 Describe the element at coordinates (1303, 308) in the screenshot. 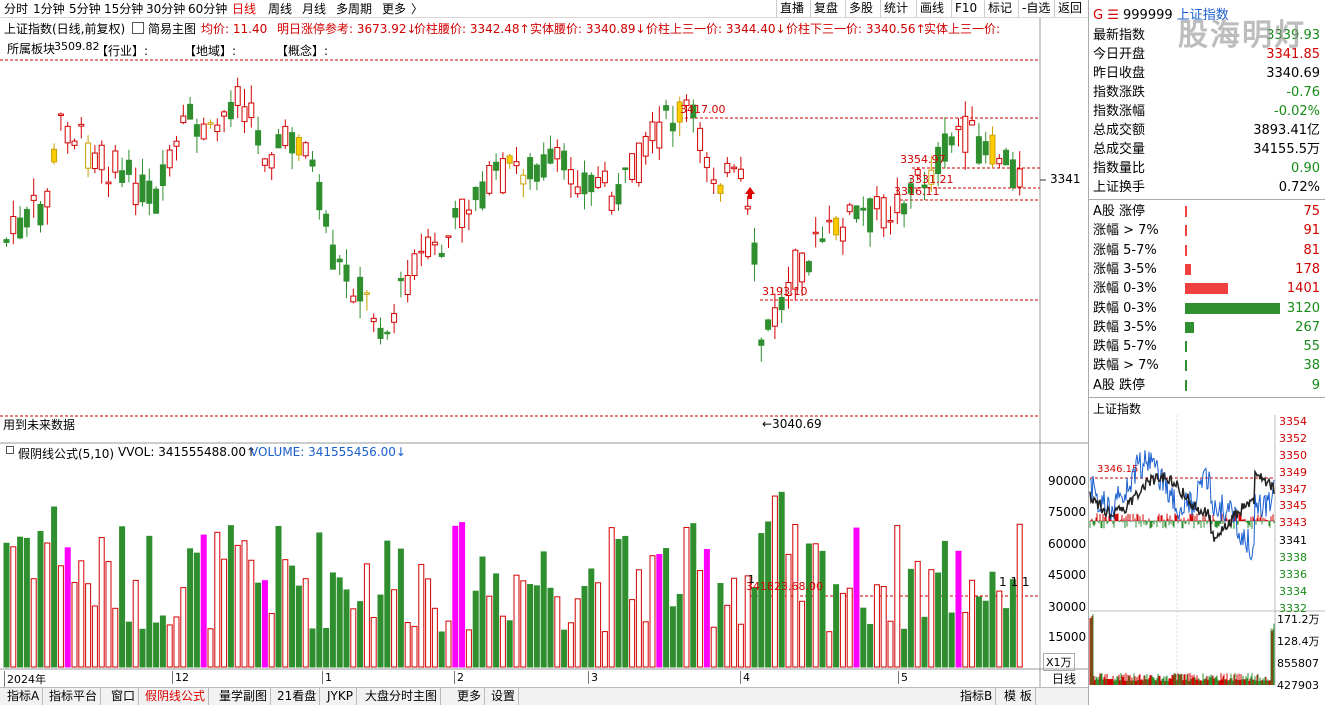

I see `distribution-value: 3120` at that location.